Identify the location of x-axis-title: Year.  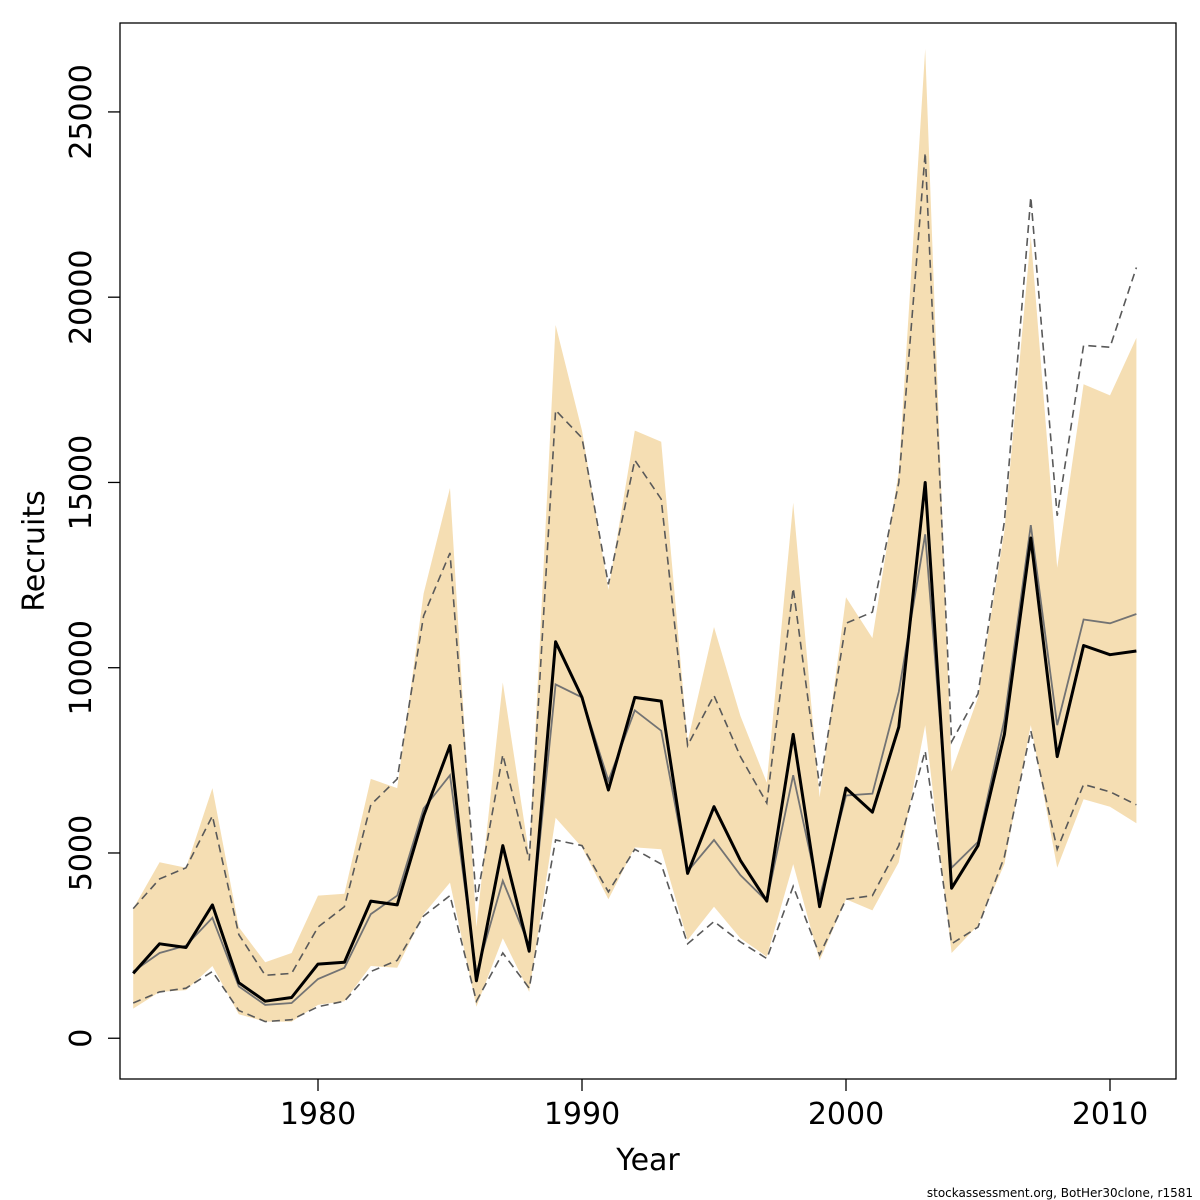
(647, 1160).